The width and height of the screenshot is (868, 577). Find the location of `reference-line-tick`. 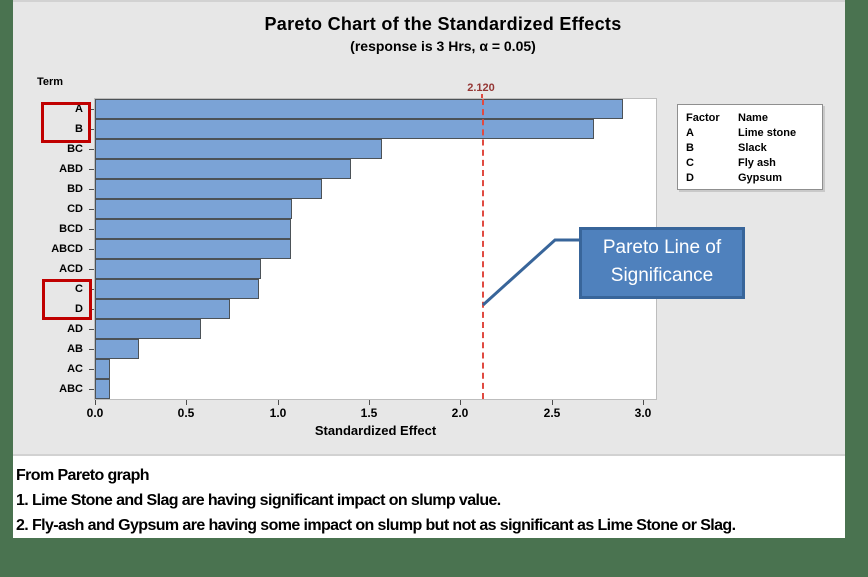

reference-line-tick is located at coordinates (482, 96).